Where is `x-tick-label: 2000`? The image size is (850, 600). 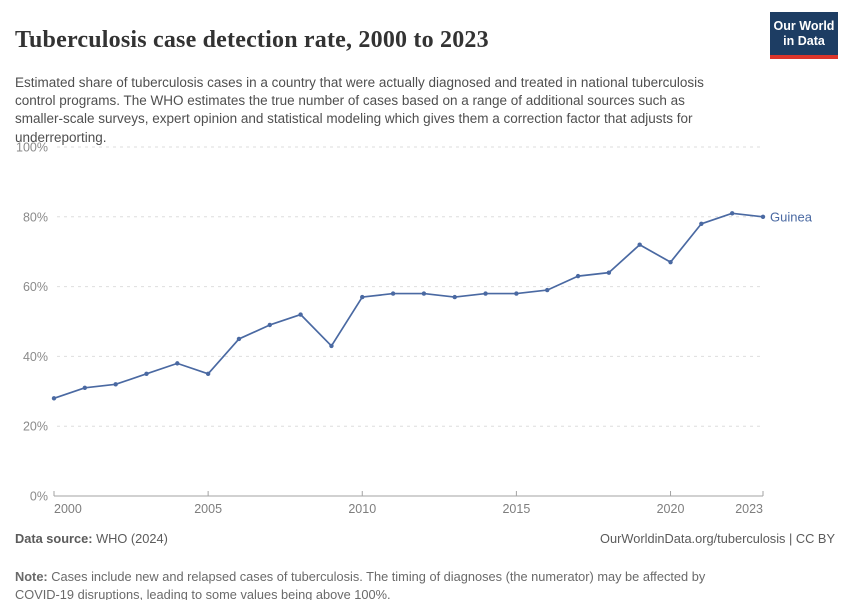
x-tick-label: 2000 is located at coordinates (68, 509).